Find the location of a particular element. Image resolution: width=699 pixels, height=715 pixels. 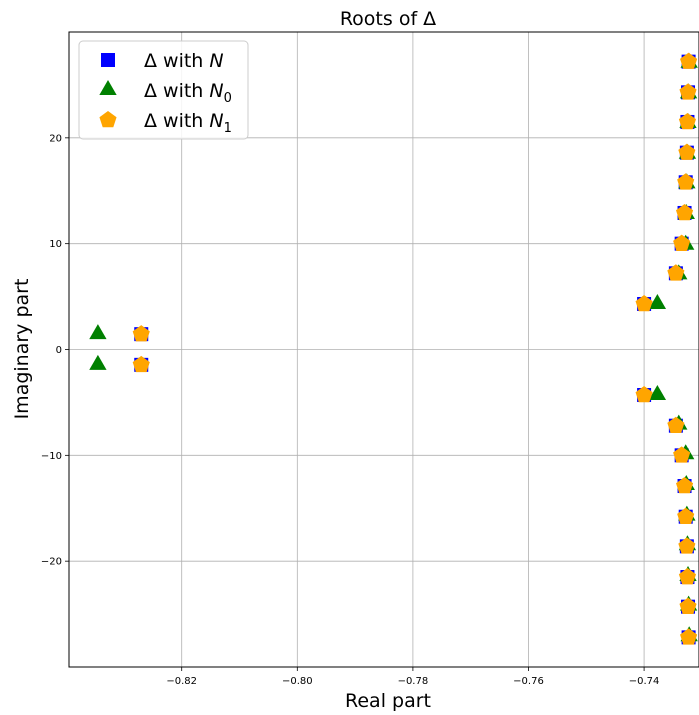

legend-marker-pentagon is located at coordinates (108, 119).